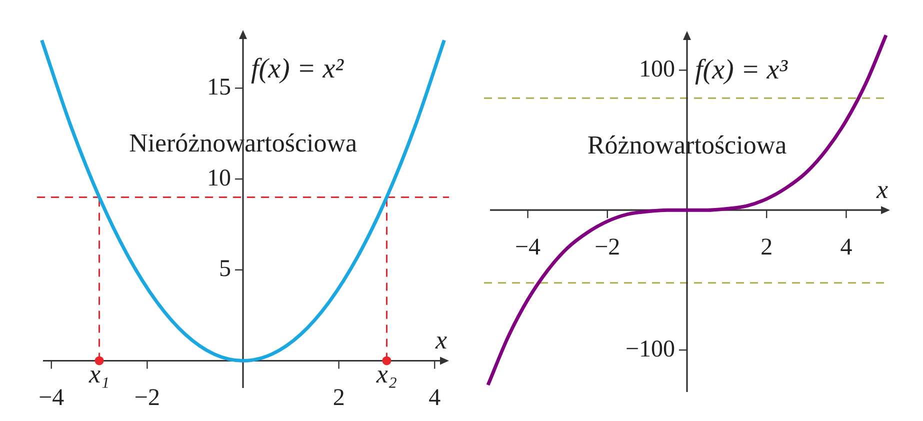 This screenshot has height=421, width=923. Describe the element at coordinates (99, 374) in the screenshot. I see `annotation: x₁` at that location.